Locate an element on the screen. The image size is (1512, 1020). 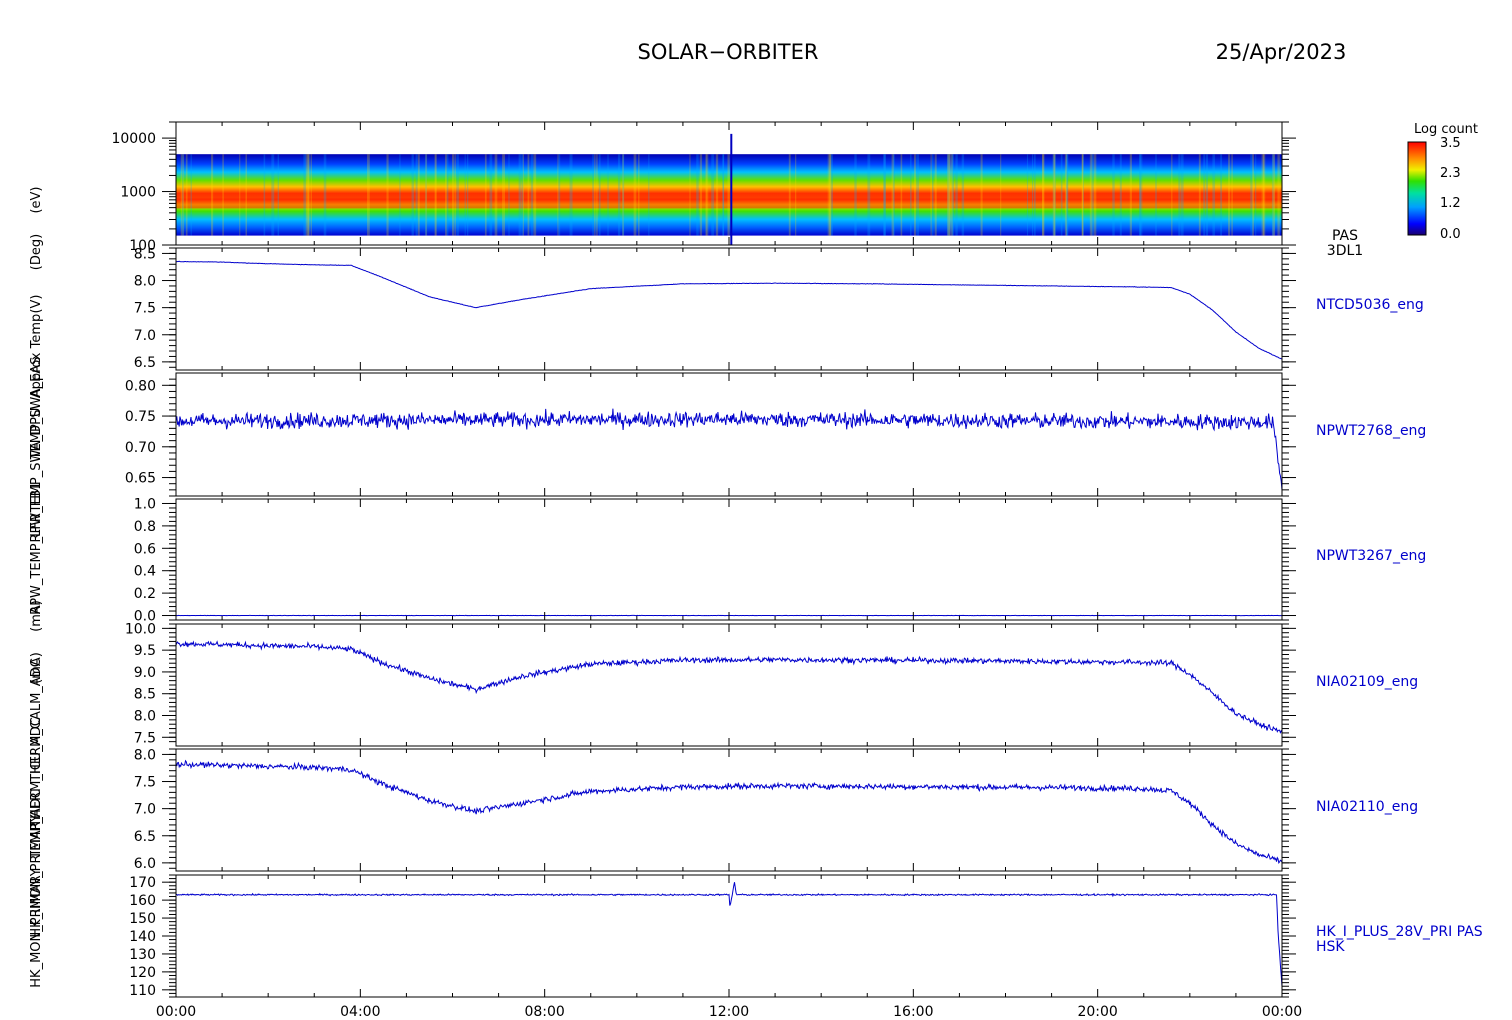
series-line-HK_I_PLUS_28V_PRI is located at coordinates (729, 934).